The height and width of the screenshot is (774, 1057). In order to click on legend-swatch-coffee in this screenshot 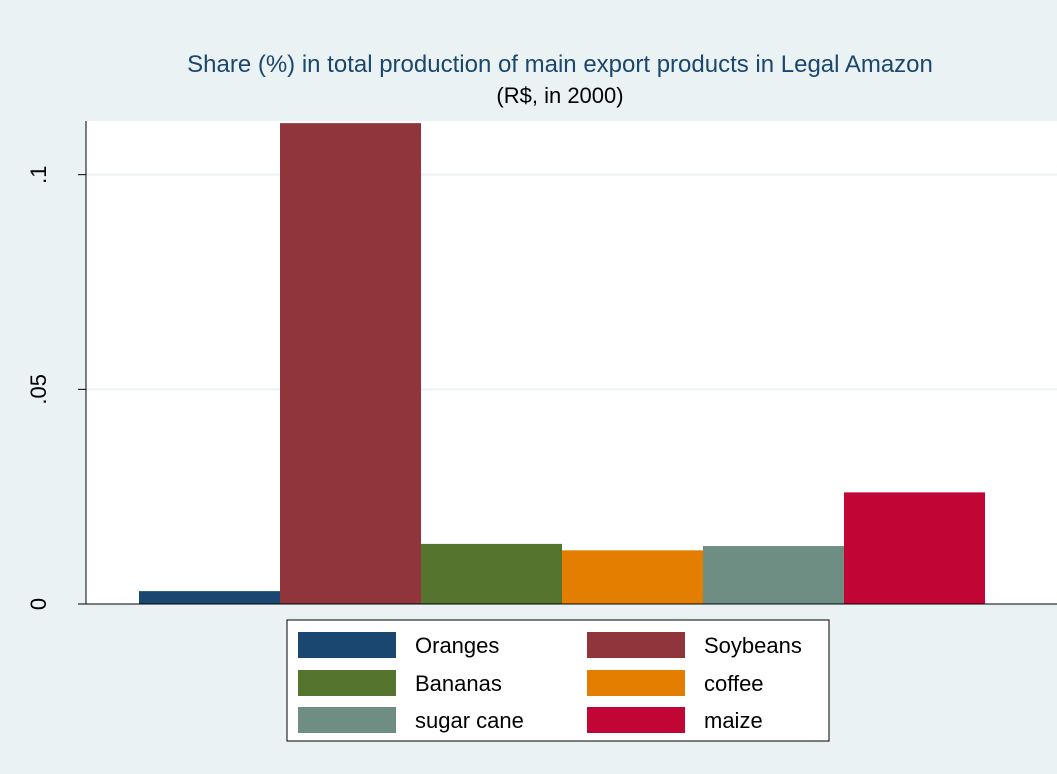, I will do `click(636, 683)`.